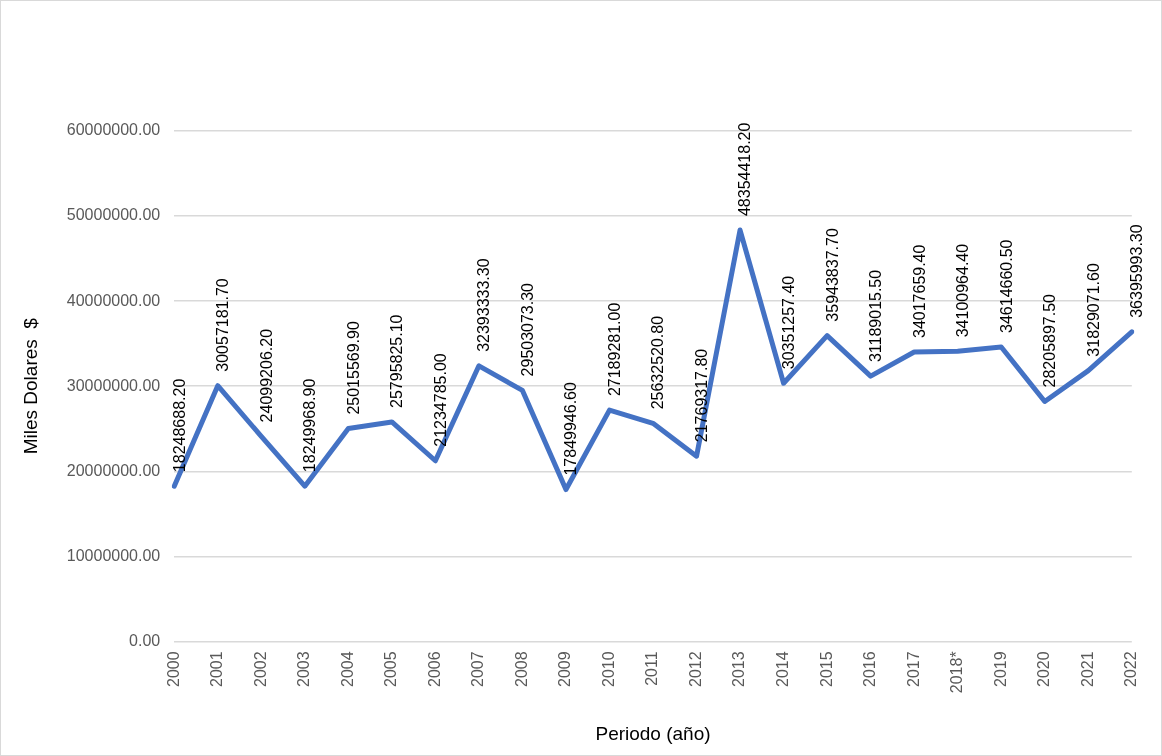  What do you see at coordinates (310, 425) in the screenshot?
I see `data-label: 18249968.90` at bounding box center [310, 425].